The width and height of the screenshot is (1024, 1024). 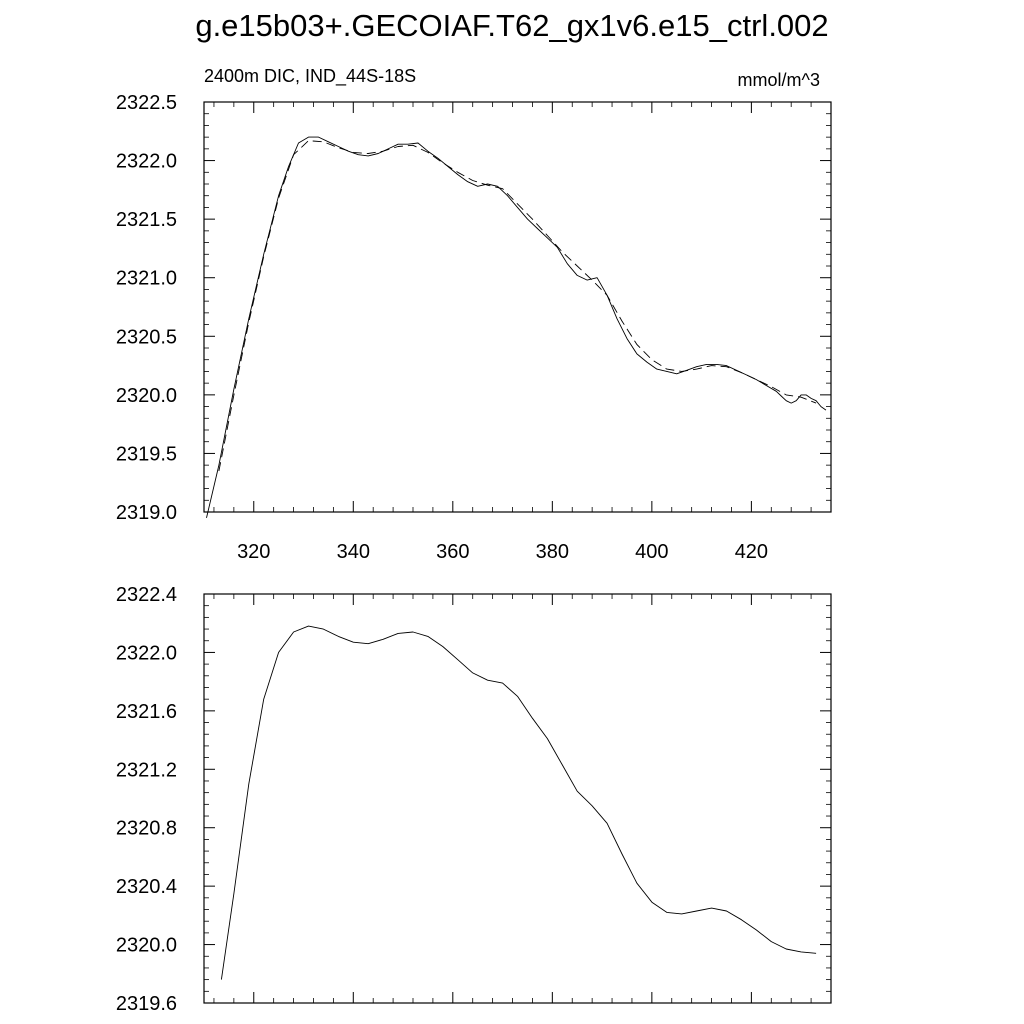 What do you see at coordinates (253, 552) in the screenshot?
I see `x-tick-label: 320` at bounding box center [253, 552].